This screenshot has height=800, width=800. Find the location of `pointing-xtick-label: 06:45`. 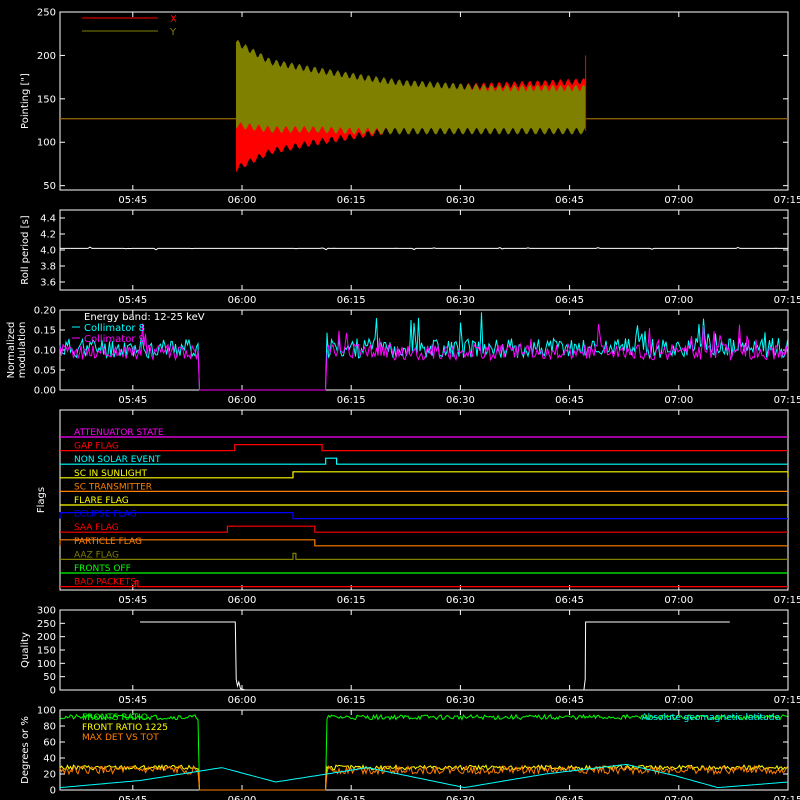

pointing-xtick-label: 06:45 is located at coordinates (569, 200).